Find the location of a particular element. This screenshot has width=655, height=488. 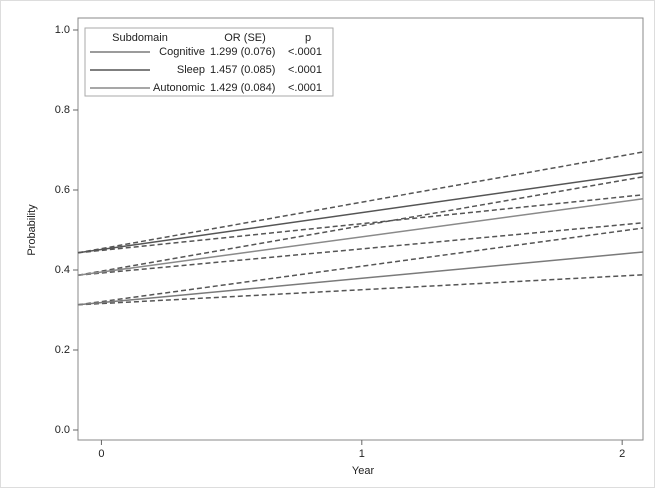

ci-upper is located at coordinates (360, 266).